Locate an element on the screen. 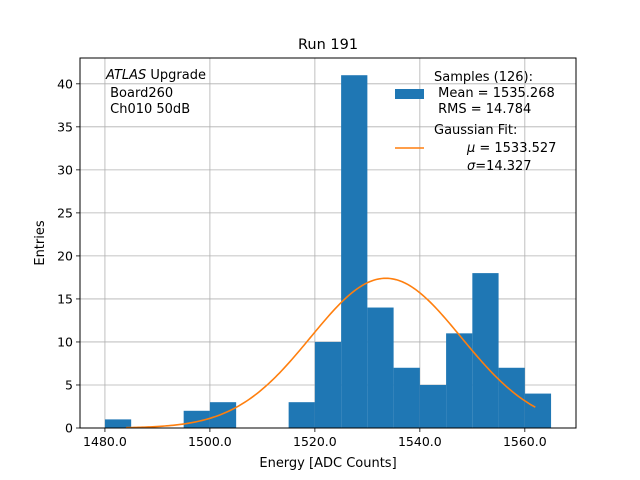 The image size is (640, 480). legend-fit-title: Gaussian Fit: is located at coordinates (475, 130).